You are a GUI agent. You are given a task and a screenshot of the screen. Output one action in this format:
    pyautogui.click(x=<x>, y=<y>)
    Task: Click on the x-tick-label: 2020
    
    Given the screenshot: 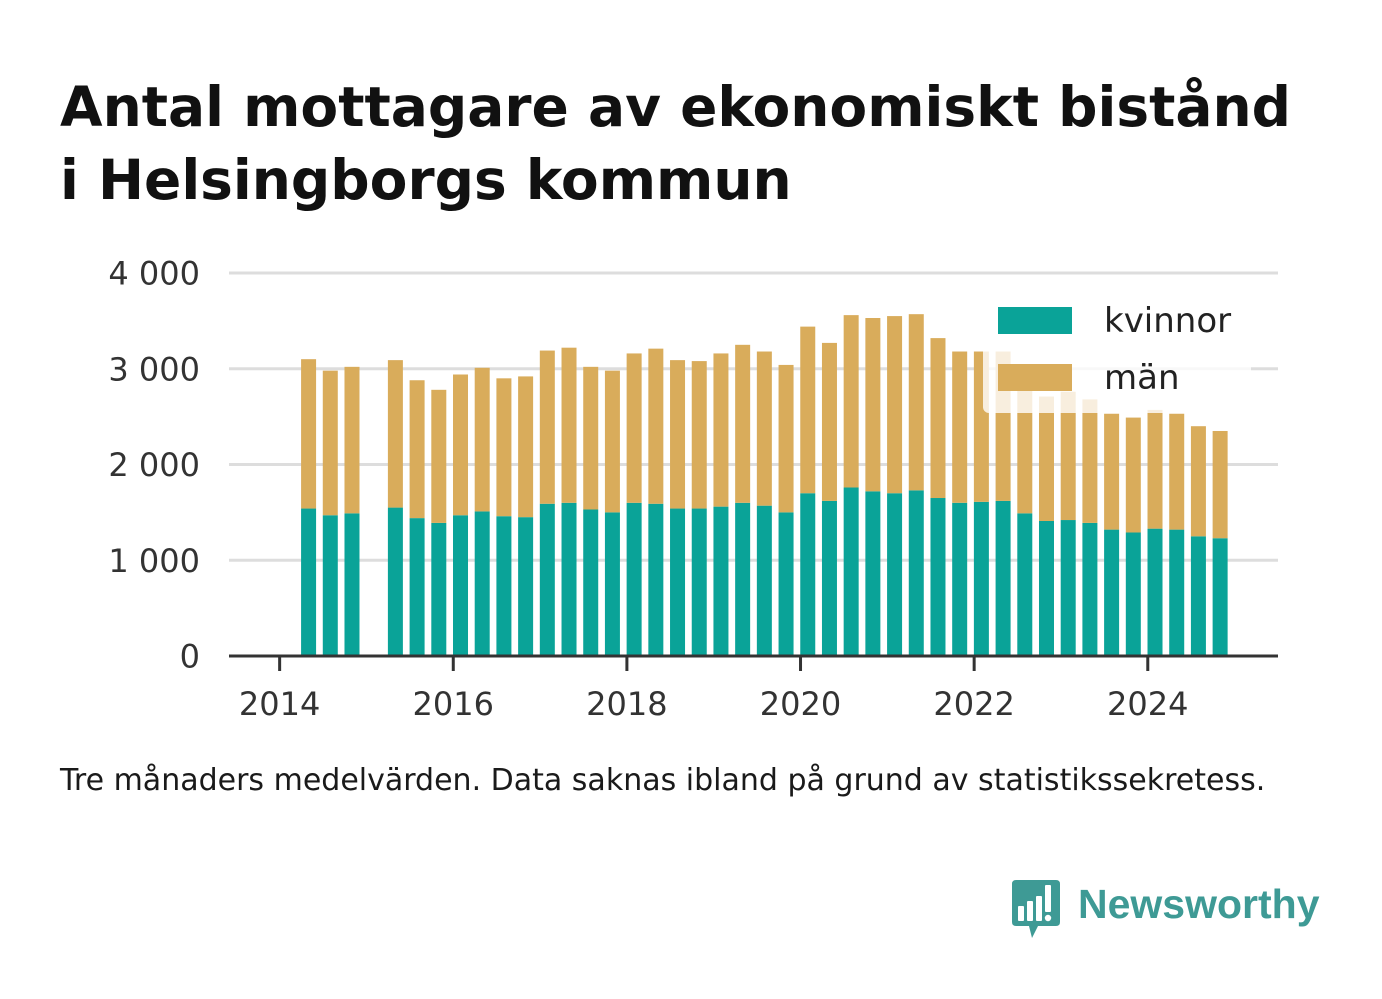 What is the action you would take?
    pyautogui.click(x=800, y=704)
    